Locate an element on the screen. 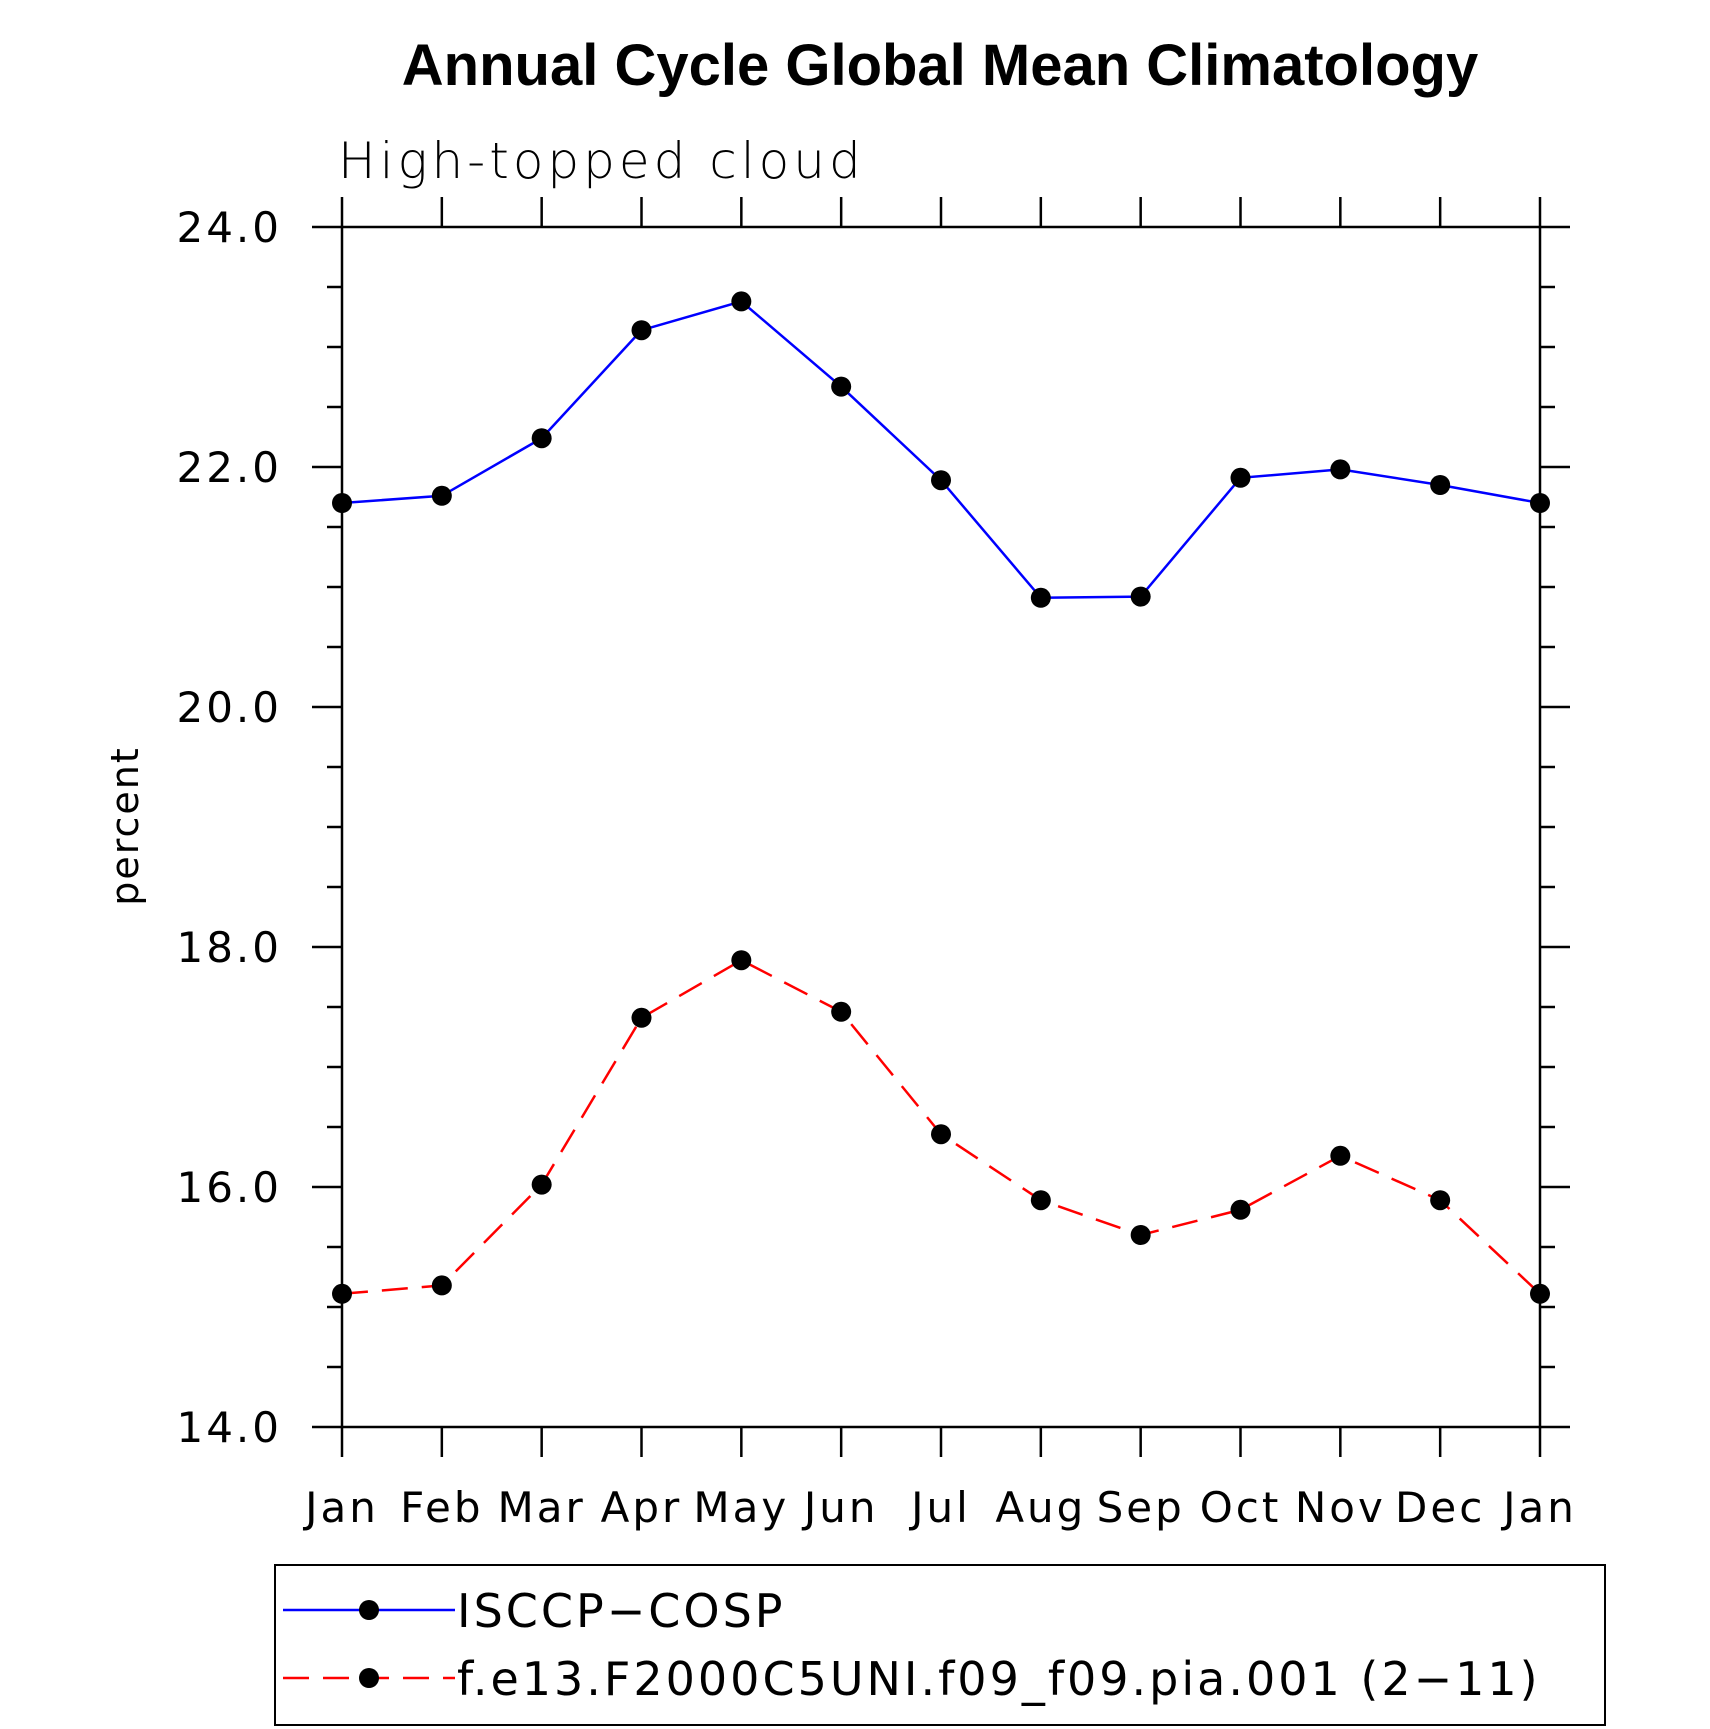 This screenshot has width=1710, height=1729. y-tick-label: 24.0 is located at coordinates (229, 227).